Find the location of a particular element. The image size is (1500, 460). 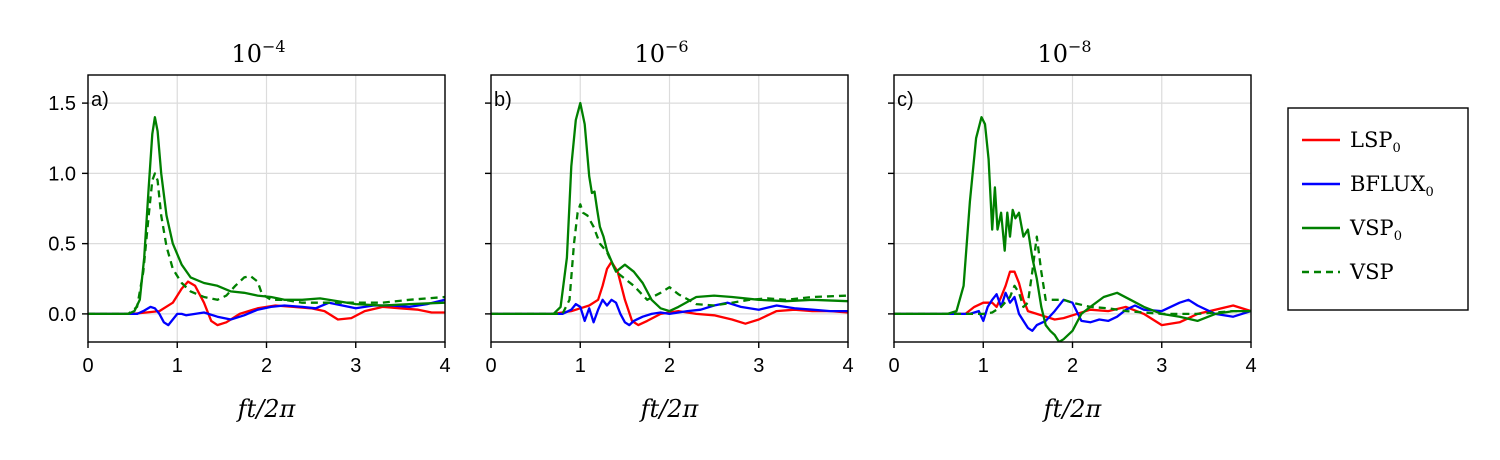

legend-label-bflux0: BFLUX0 is located at coordinates (1392, 186).